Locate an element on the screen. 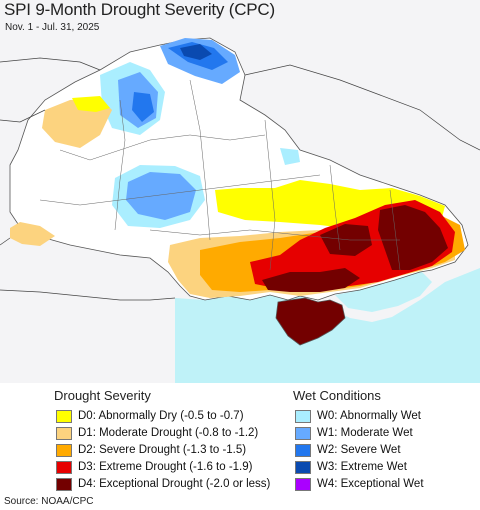  drought-east-d4b is located at coordinates (346, 240).